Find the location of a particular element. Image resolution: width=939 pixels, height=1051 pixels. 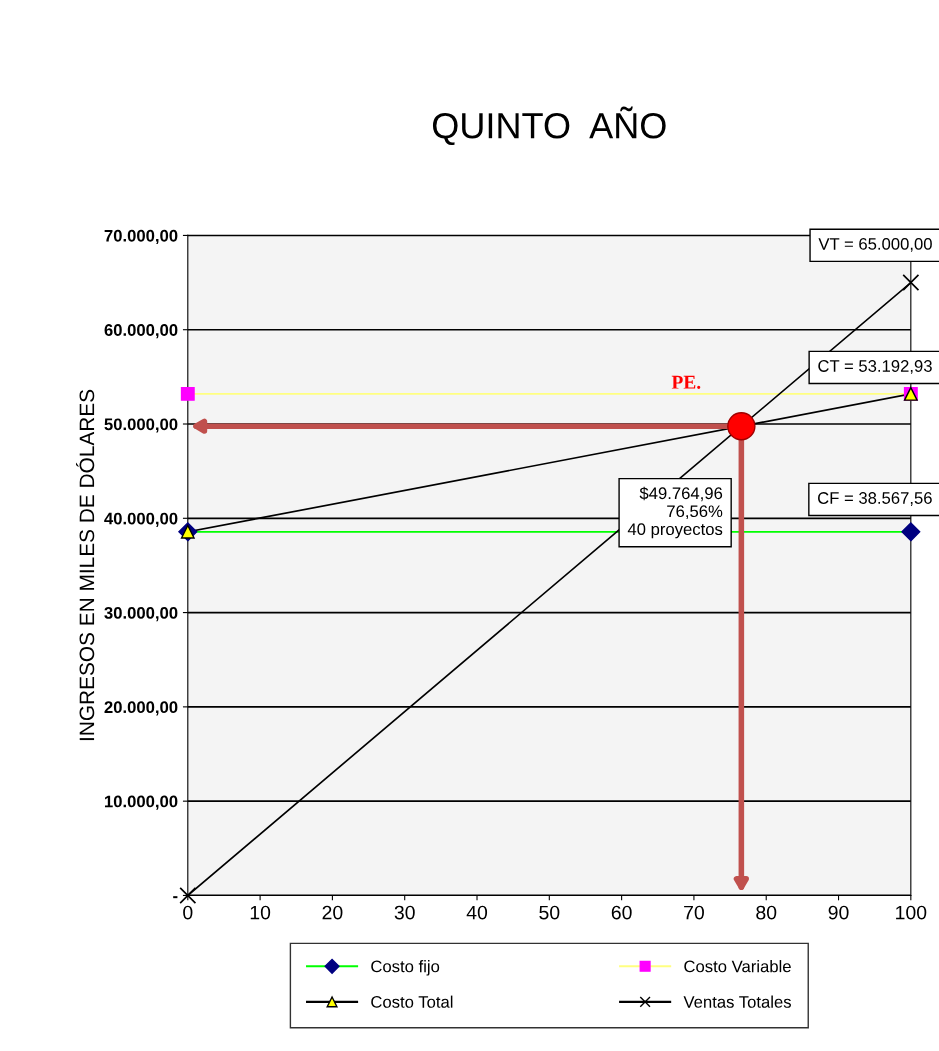

y-tick-label: 60.000,00 is located at coordinates (141, 331).